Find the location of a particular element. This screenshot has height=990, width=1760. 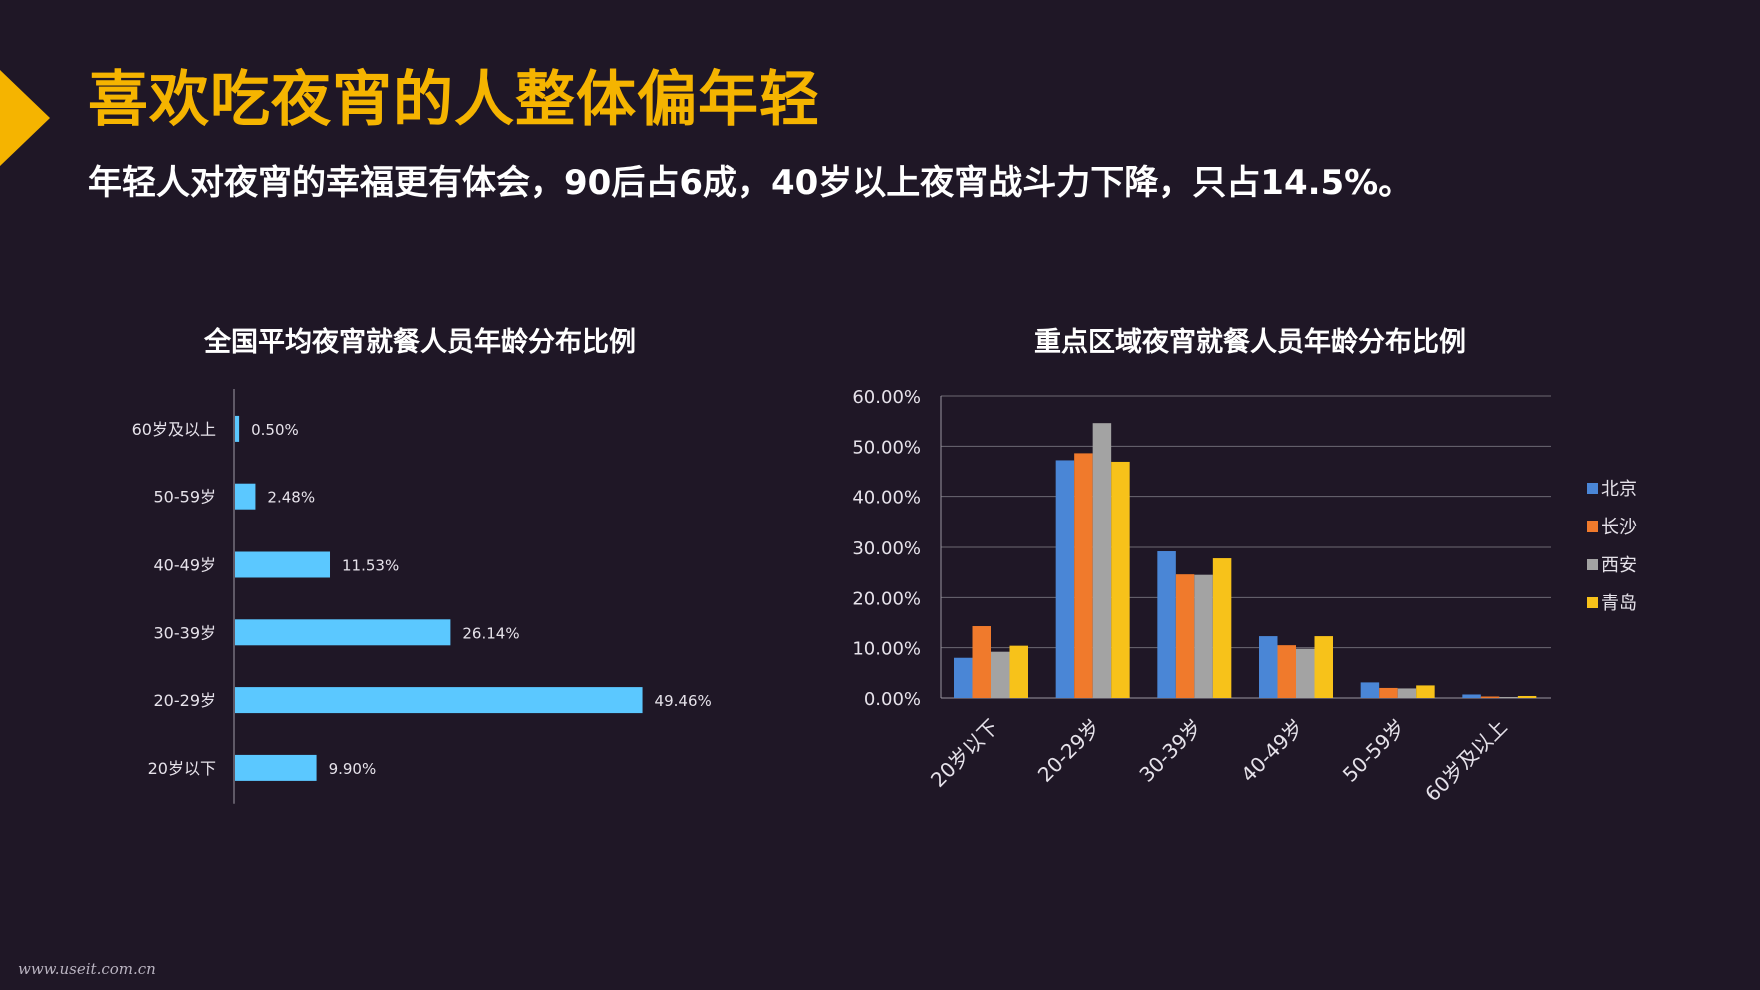

page-title: 喜欢吃夜宵的人整体偏年轻 is located at coordinates (454, 100).